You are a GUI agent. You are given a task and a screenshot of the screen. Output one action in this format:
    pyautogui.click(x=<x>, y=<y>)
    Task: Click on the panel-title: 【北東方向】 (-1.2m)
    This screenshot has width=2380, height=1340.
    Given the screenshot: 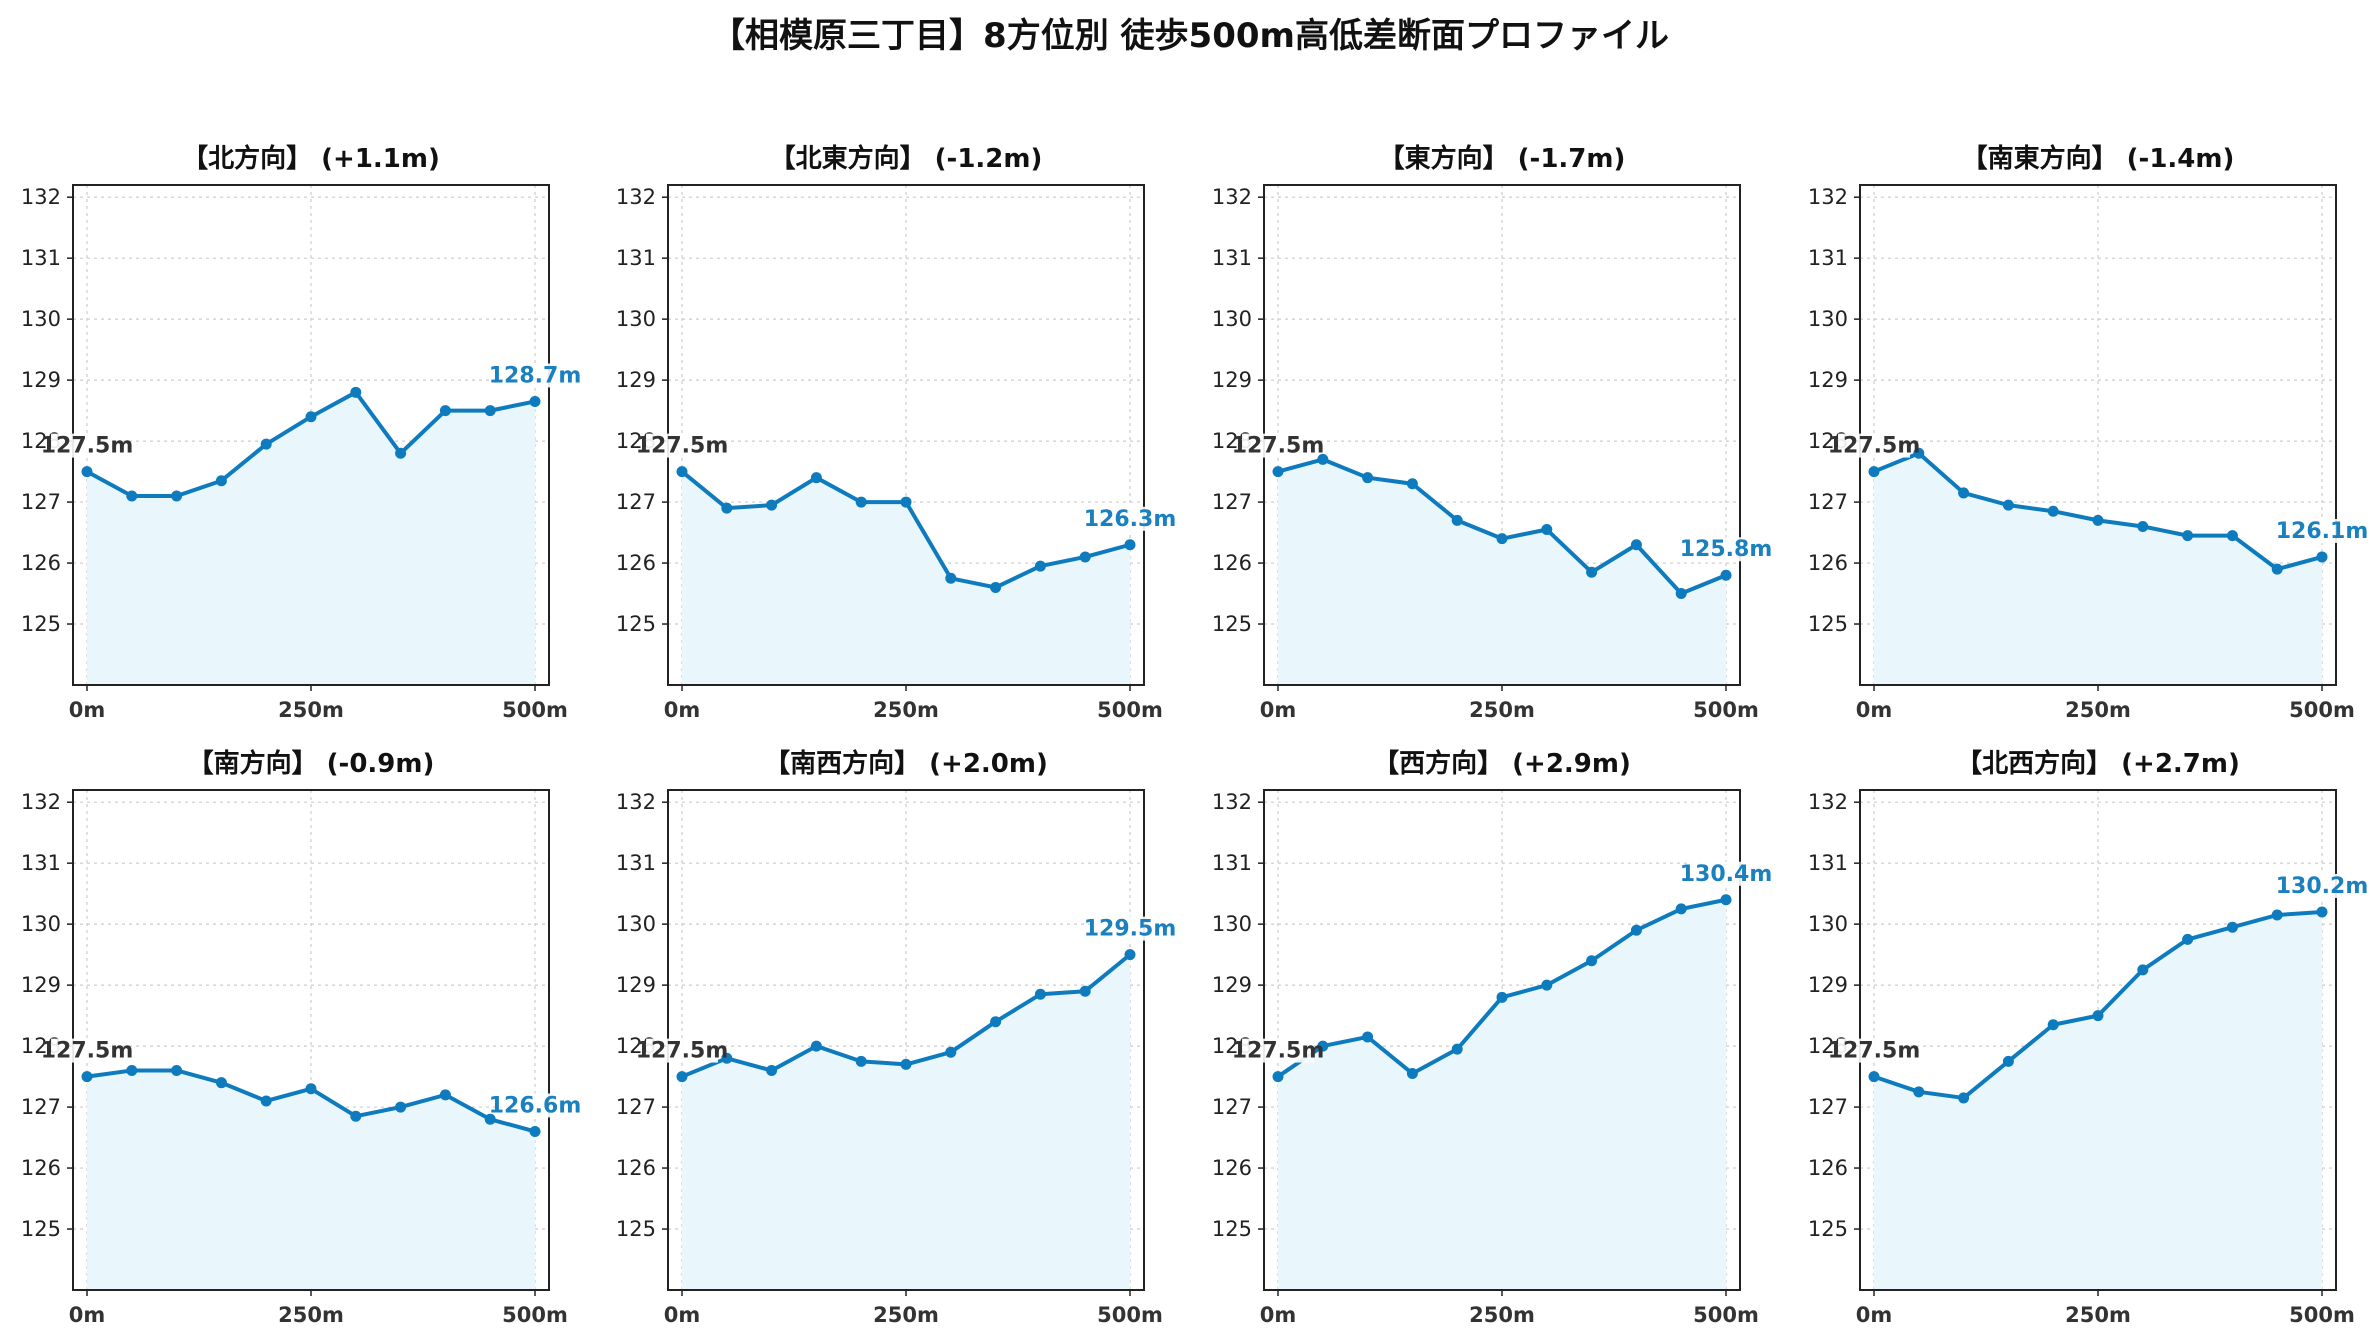 What is the action you would take?
    pyautogui.click(x=906, y=158)
    